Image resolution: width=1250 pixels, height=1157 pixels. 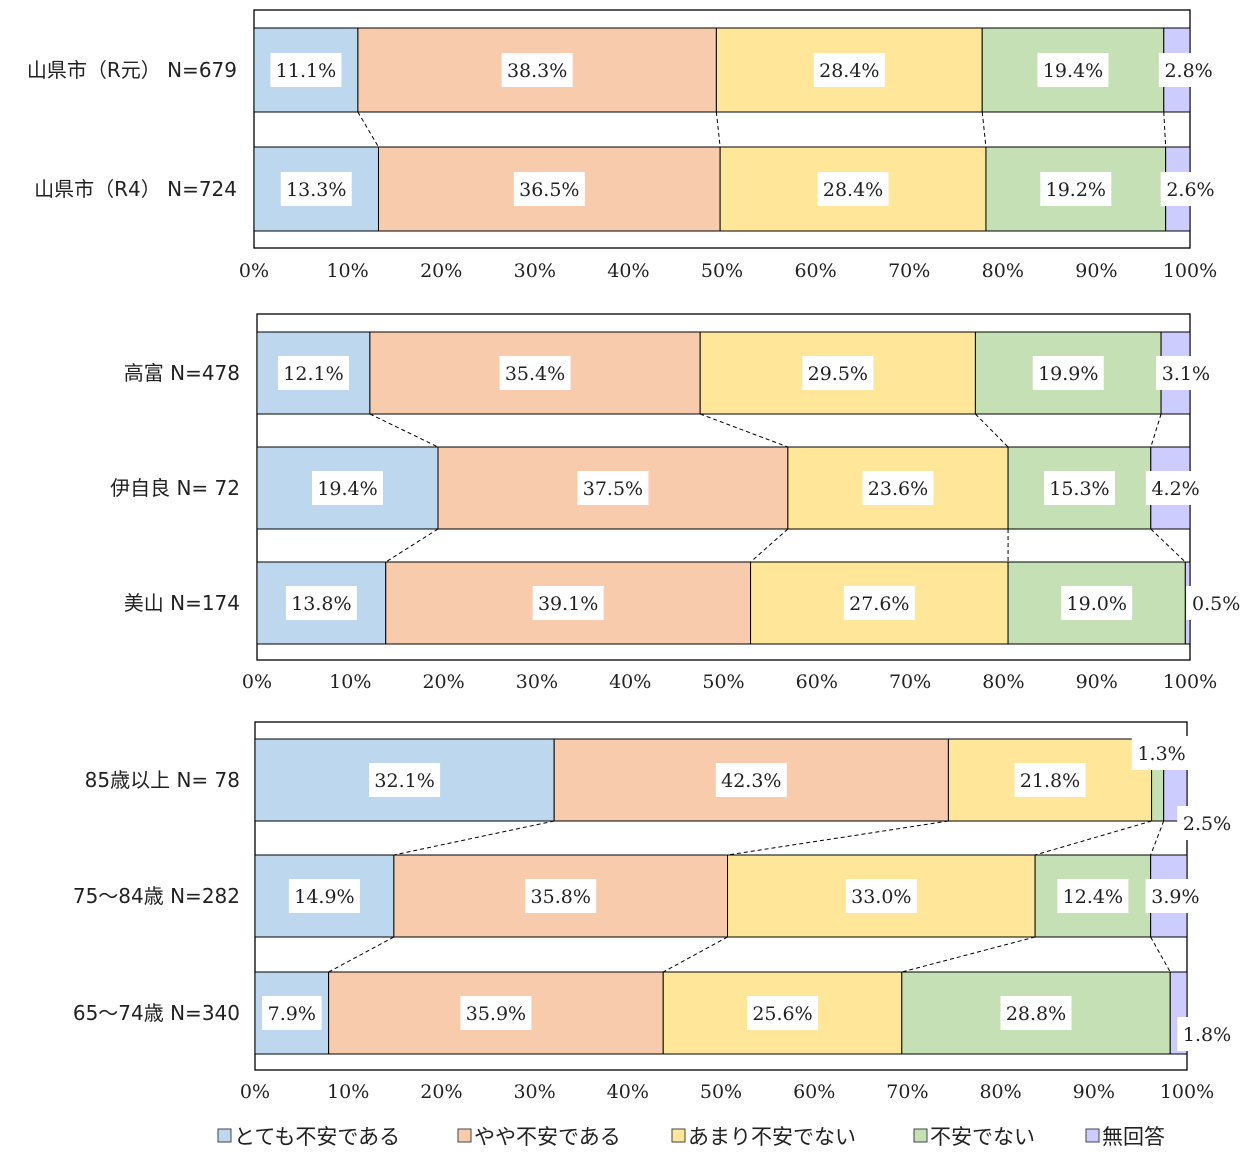 I want to click on data-label: 15.3%, so click(x=1079, y=489).